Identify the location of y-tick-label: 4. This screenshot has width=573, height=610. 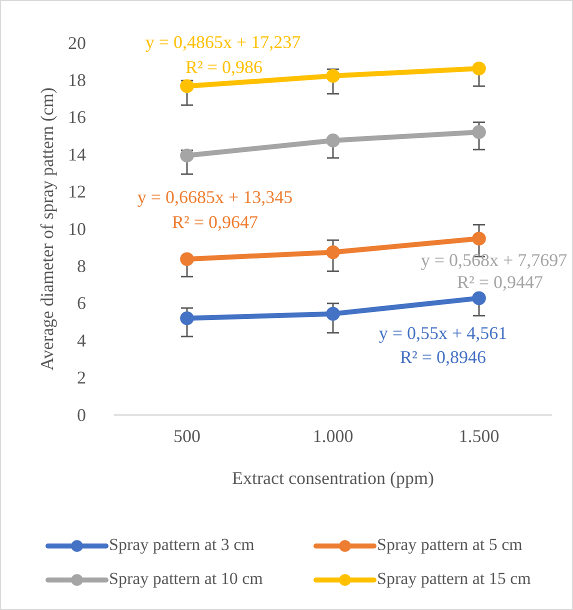
(81, 340).